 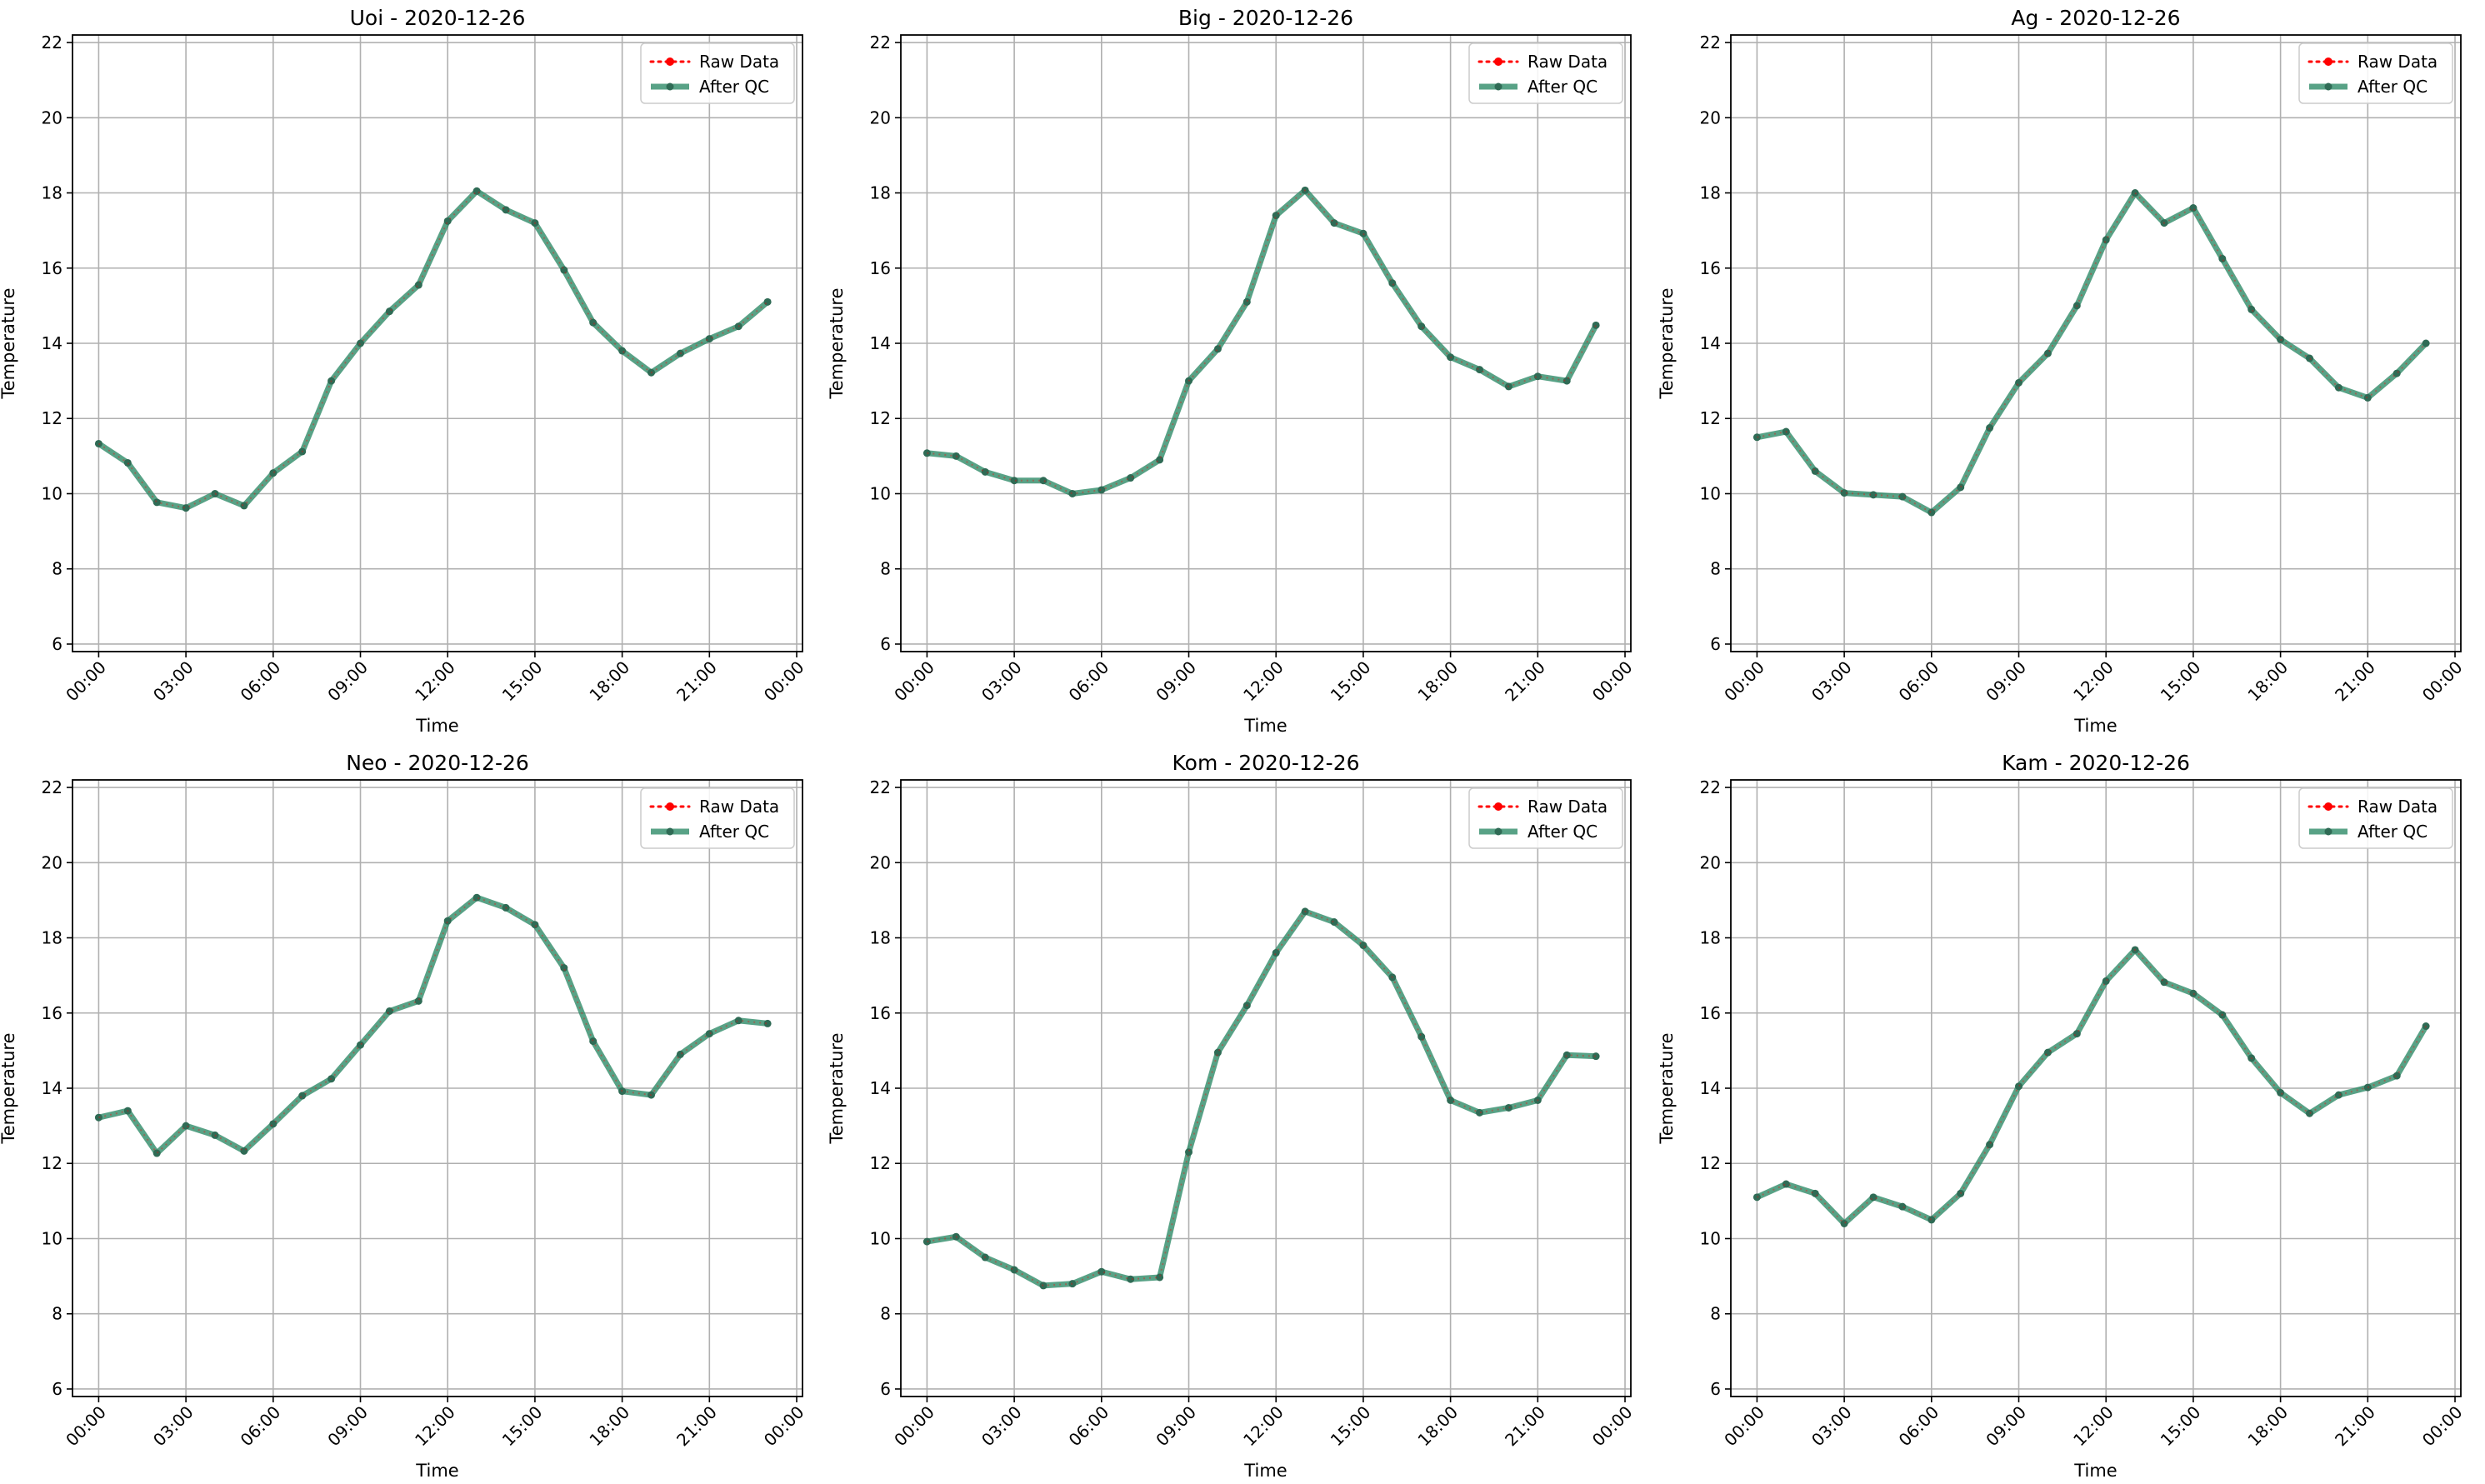 What do you see at coordinates (2095, 726) in the screenshot?
I see `x-axis-label: Time` at bounding box center [2095, 726].